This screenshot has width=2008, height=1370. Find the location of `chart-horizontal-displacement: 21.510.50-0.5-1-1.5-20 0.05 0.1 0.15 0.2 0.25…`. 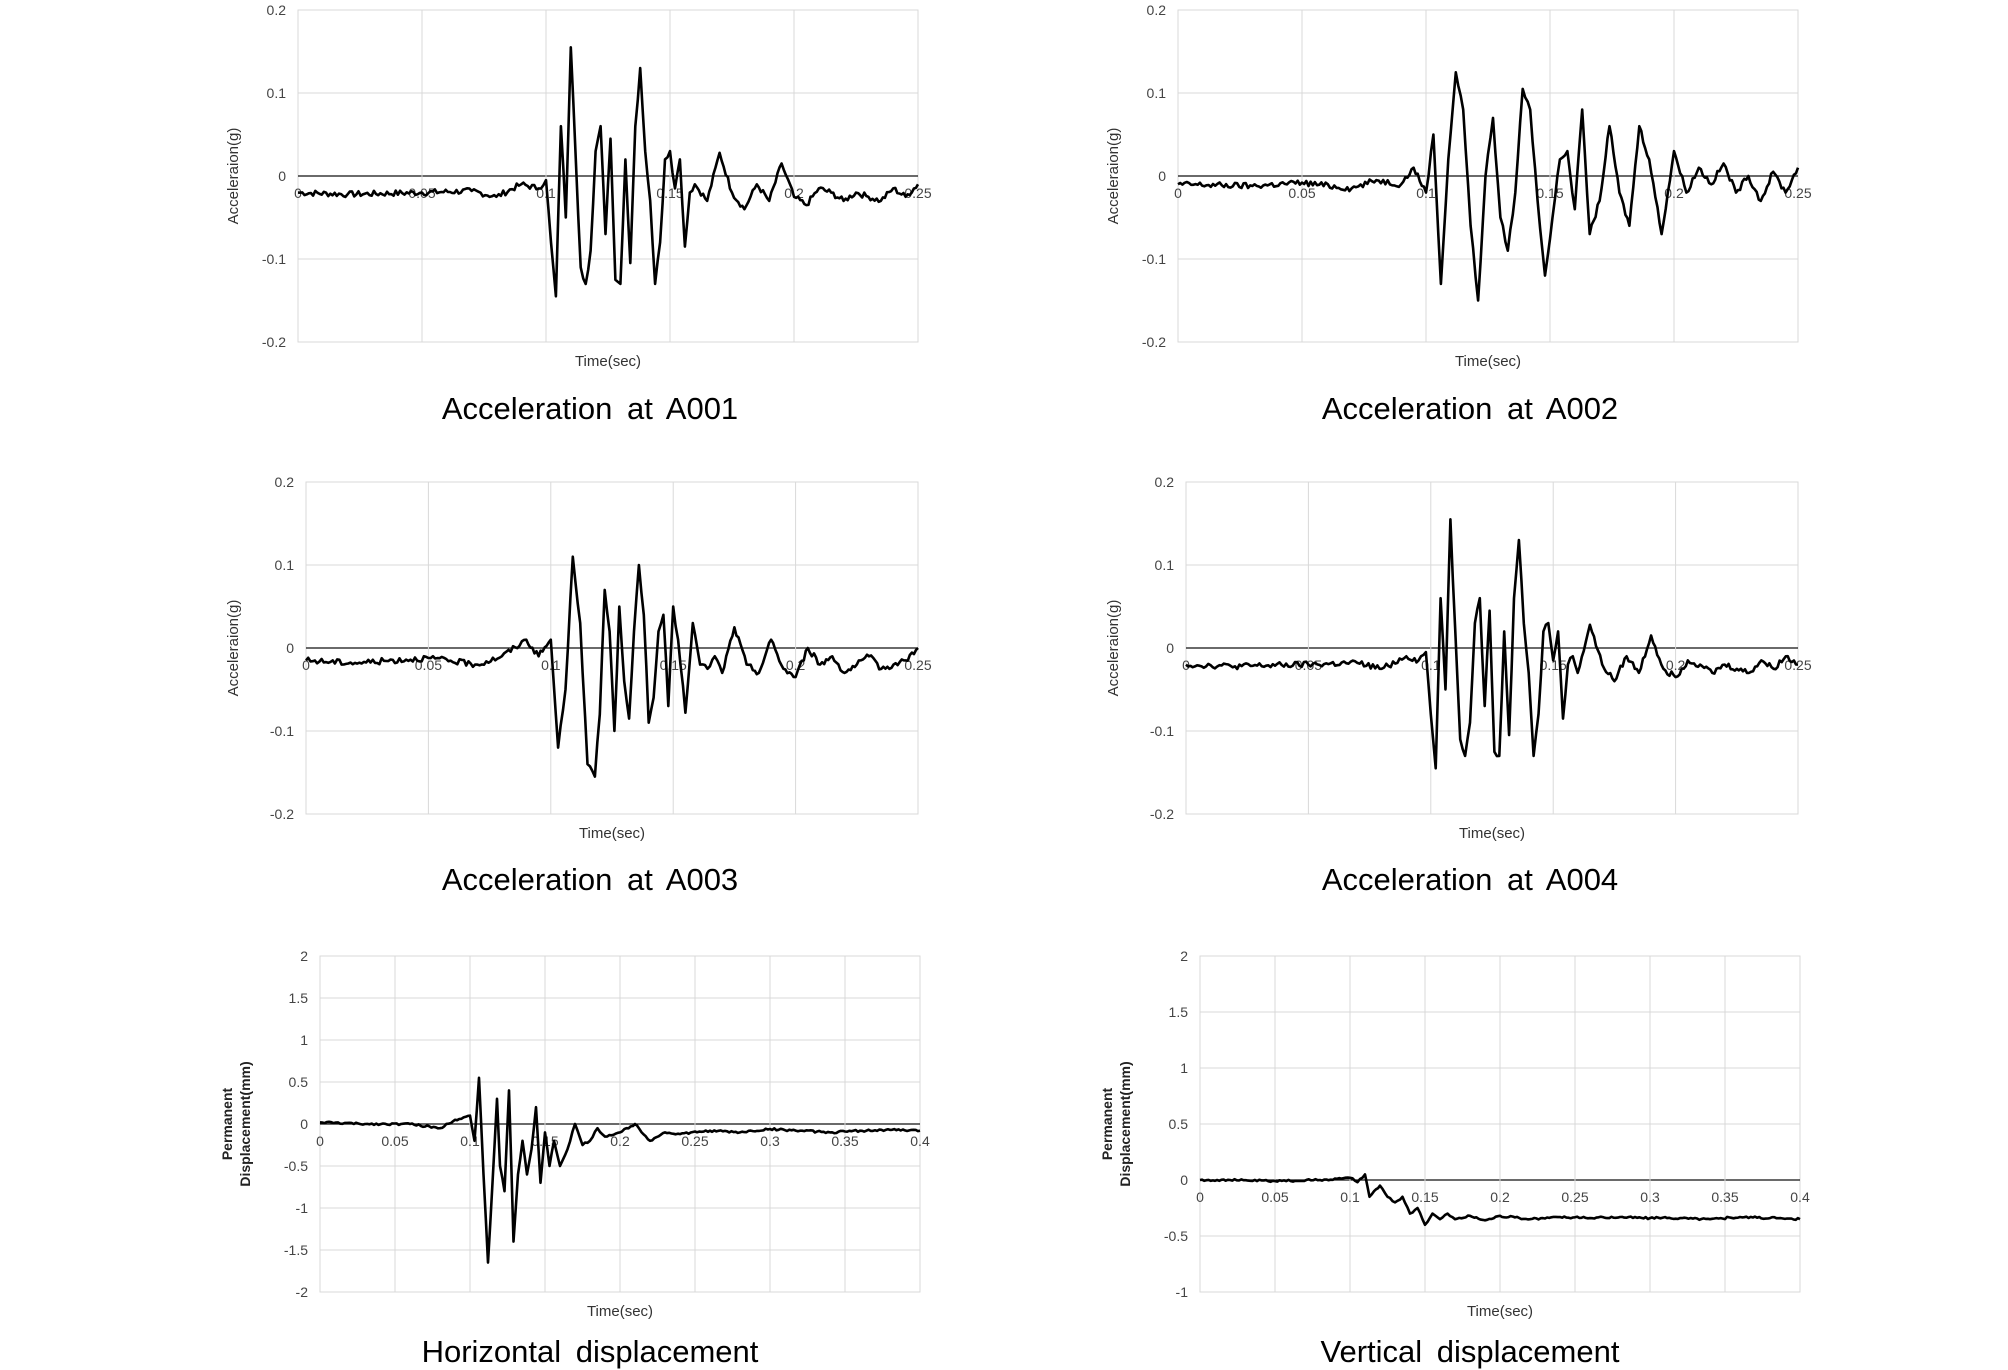

chart-horizontal-displacement: 21.510.50-0.5-1-1.5-20 0.05 0.1 0.15 0.2 0.25… is located at coordinates (574, 1134).